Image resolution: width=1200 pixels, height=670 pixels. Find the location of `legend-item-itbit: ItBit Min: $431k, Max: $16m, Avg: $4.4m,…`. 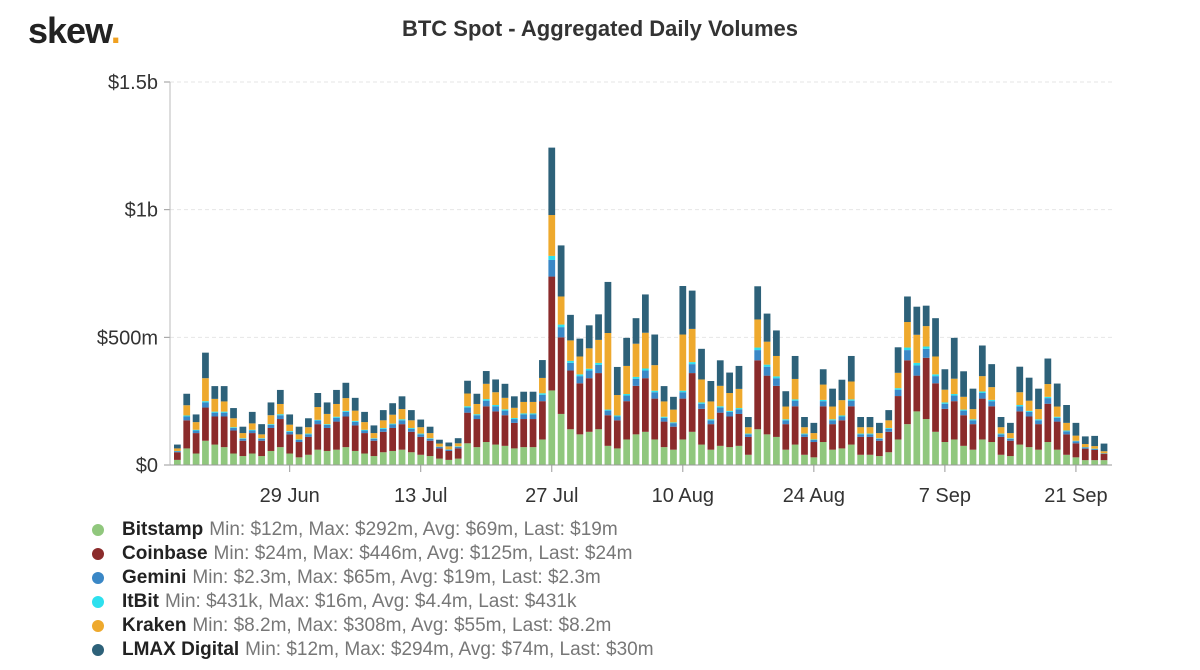

legend-item-itbit: ItBit Min: $431k, Max: $16m, Avg: $4.4m,… is located at coordinates (373, 602).